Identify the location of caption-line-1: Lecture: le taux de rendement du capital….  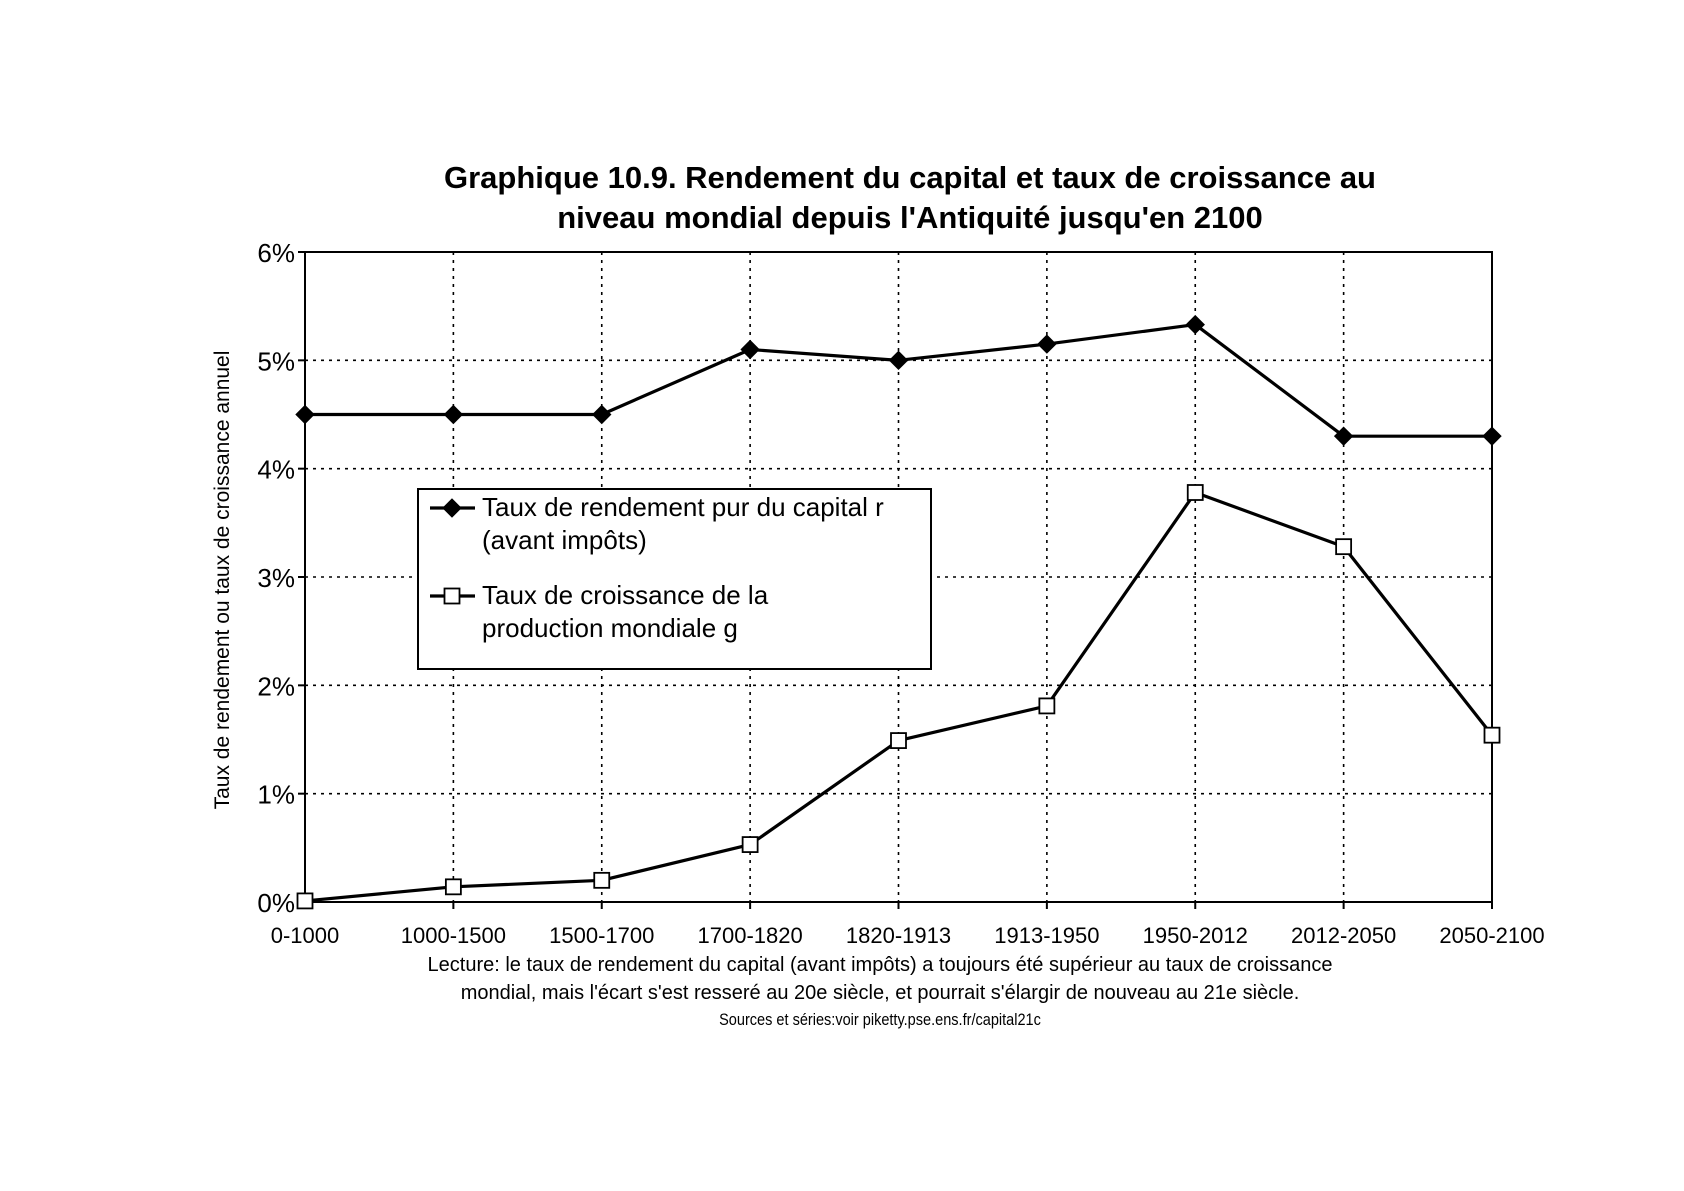
(880, 965).